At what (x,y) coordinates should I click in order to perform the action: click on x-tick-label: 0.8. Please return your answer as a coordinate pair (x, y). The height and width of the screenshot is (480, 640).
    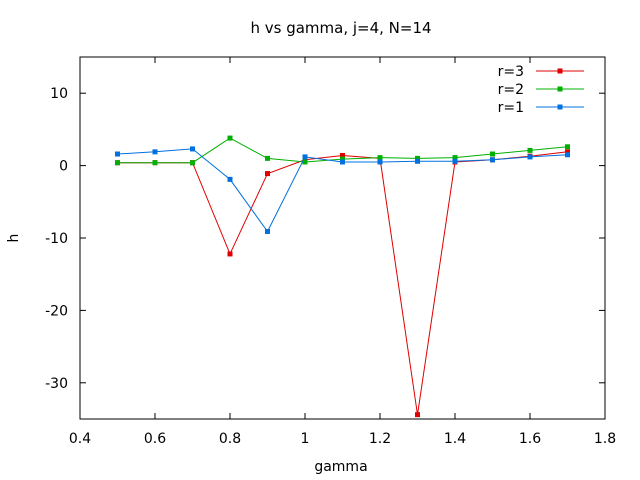
    Looking at the image, I should click on (230, 439).